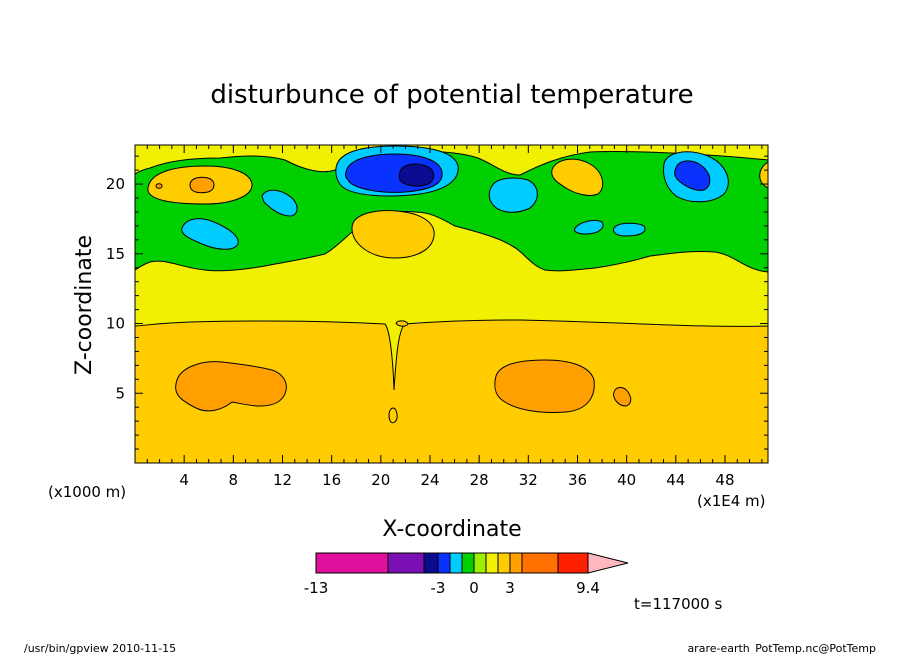  I want to click on source-label: arare-earth_PotTemp.nc@PotTemp, so click(781, 648).